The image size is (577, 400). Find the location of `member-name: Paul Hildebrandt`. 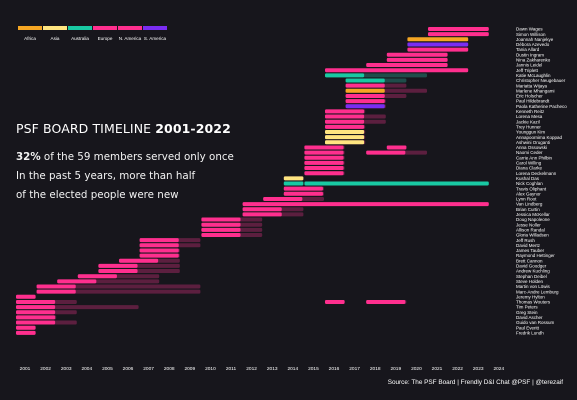

member-name: Paul Hildebrandt is located at coordinates (533, 101).